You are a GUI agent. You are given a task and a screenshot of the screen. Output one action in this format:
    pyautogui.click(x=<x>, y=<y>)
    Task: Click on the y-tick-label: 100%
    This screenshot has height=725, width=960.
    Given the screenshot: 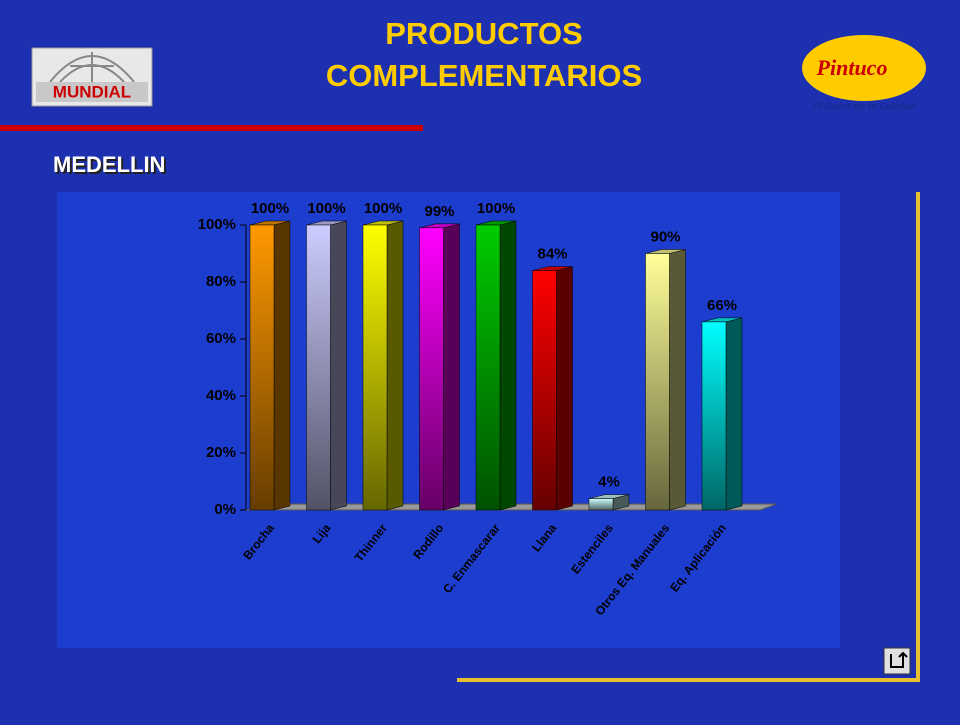 What is the action you would take?
    pyautogui.click(x=217, y=224)
    